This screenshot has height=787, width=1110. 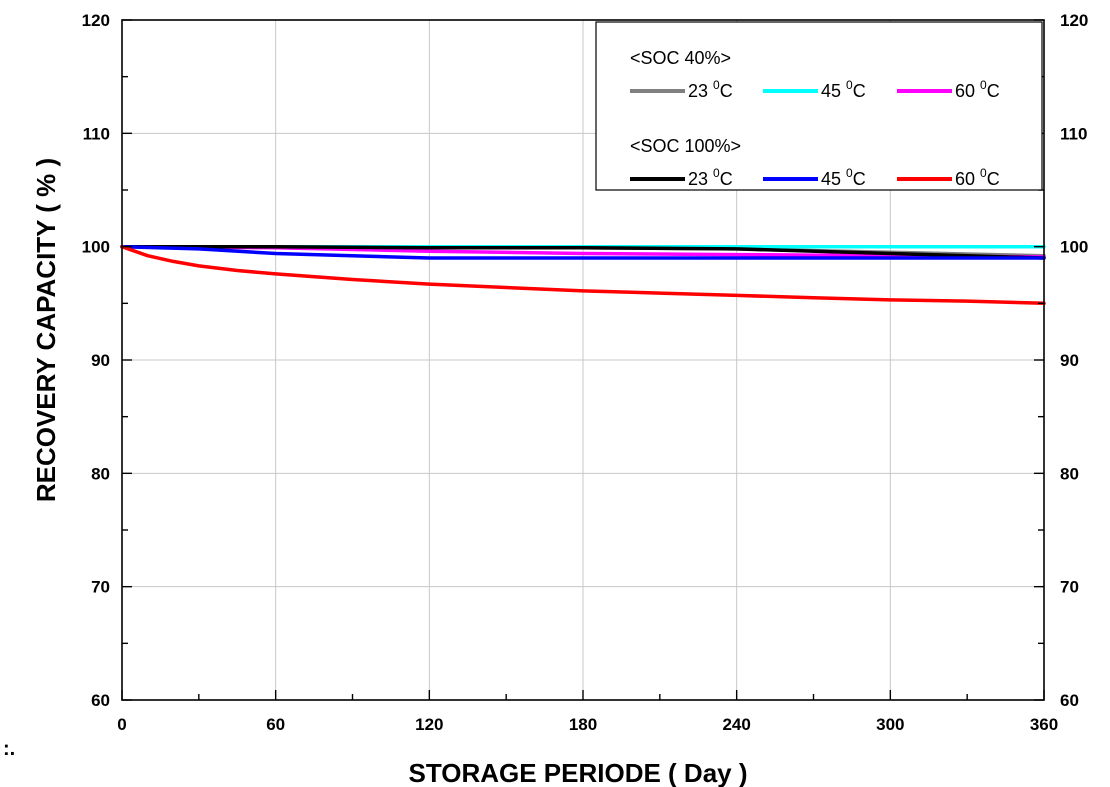 What do you see at coordinates (1069, 700) in the screenshot?
I see `y-tick-label-right: 60` at bounding box center [1069, 700].